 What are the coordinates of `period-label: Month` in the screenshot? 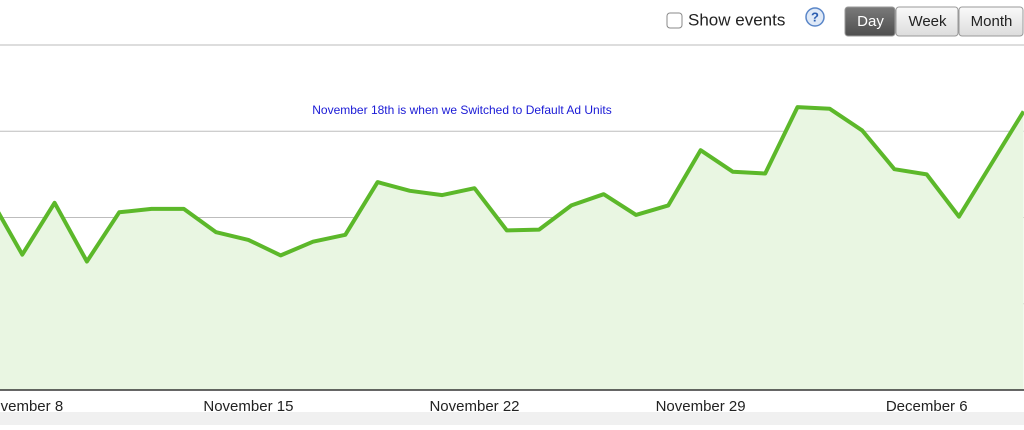 It's located at (992, 21).